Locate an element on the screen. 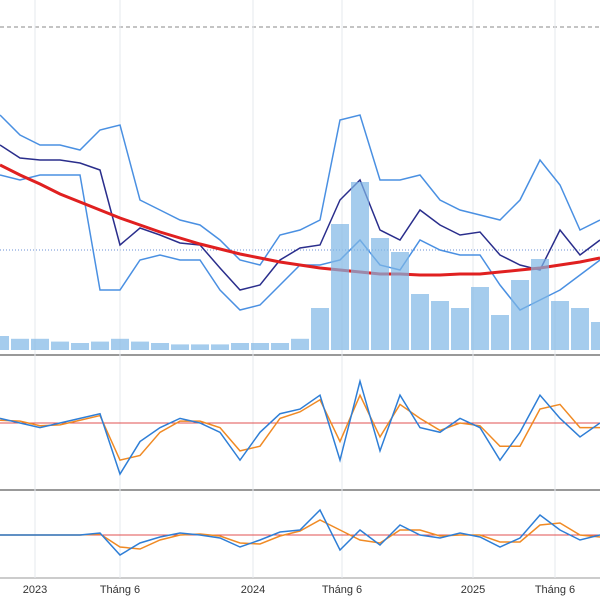 This screenshot has height=600, width=600. x-tick-label: 2023 is located at coordinates (35, 590).